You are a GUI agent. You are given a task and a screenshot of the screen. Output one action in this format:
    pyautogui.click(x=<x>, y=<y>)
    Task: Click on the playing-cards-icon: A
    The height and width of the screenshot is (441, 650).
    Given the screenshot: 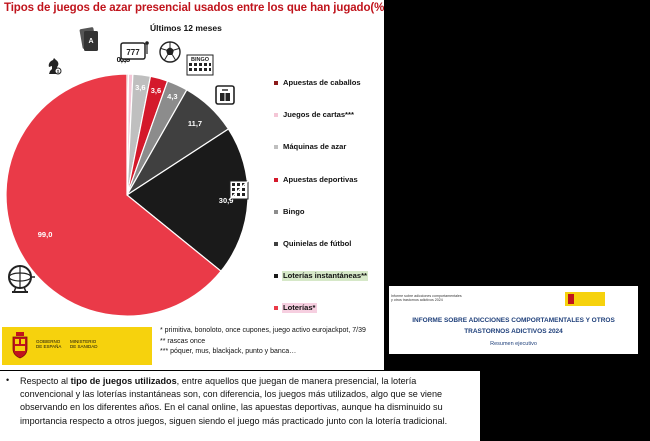 What is the action you would take?
    pyautogui.click(x=88, y=39)
    